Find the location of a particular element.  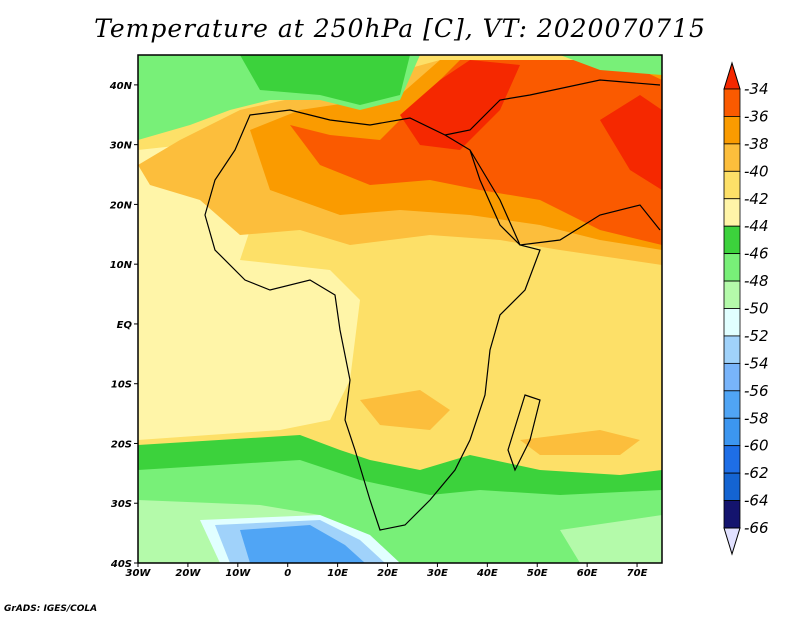

colorbar-upper-arrow is located at coordinates (732, 75).